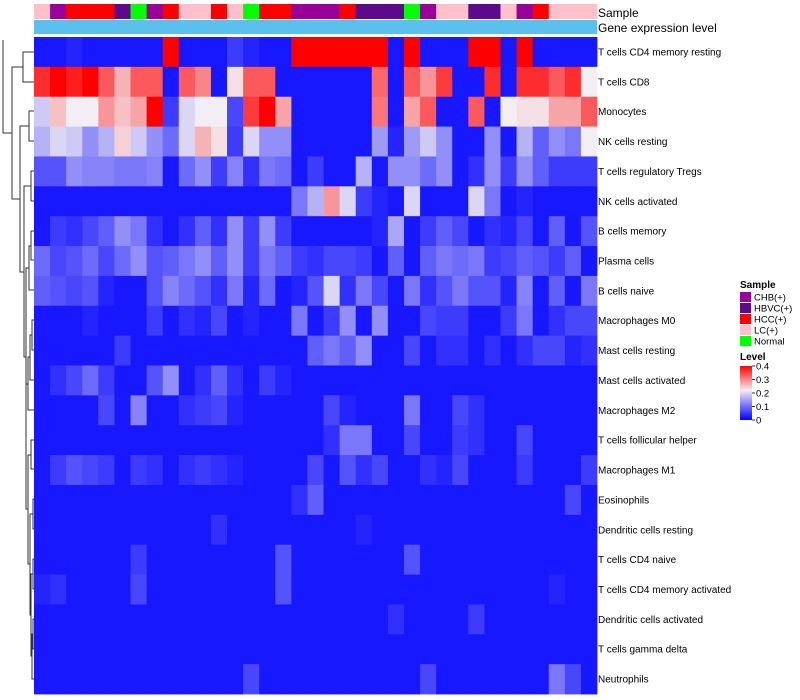 Image resolution: width=800 pixels, height=700 pixels. Describe the element at coordinates (762, 394) in the screenshot. I see `legend-level-tick-label: 0.2` at that location.